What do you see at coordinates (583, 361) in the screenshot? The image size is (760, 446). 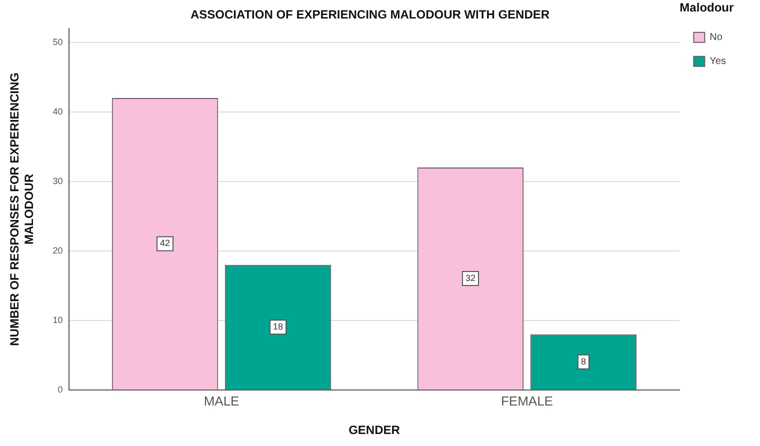 I see `data-label: 8` at bounding box center [583, 361].